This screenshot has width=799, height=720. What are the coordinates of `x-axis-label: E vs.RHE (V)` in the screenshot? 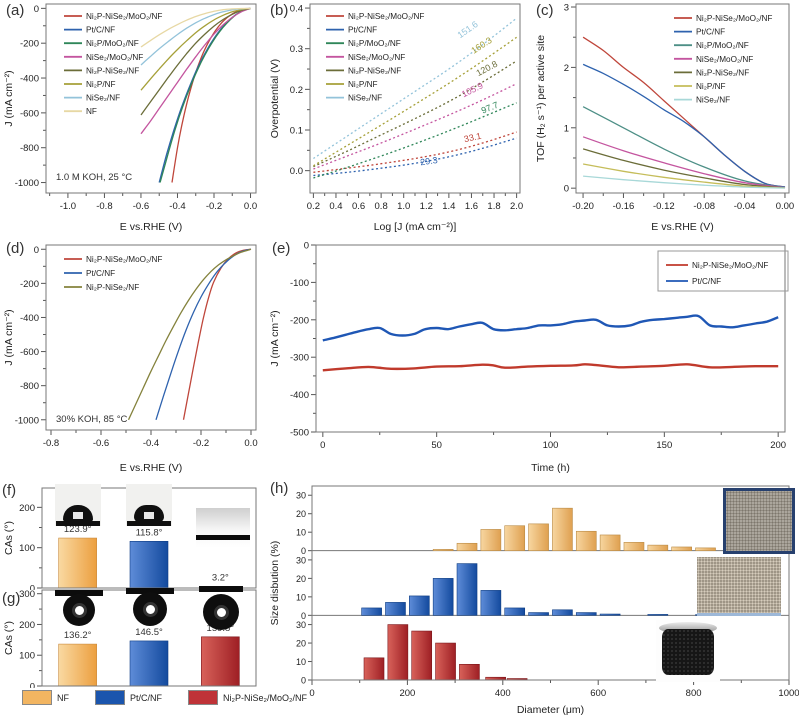 It's located at (151, 468).